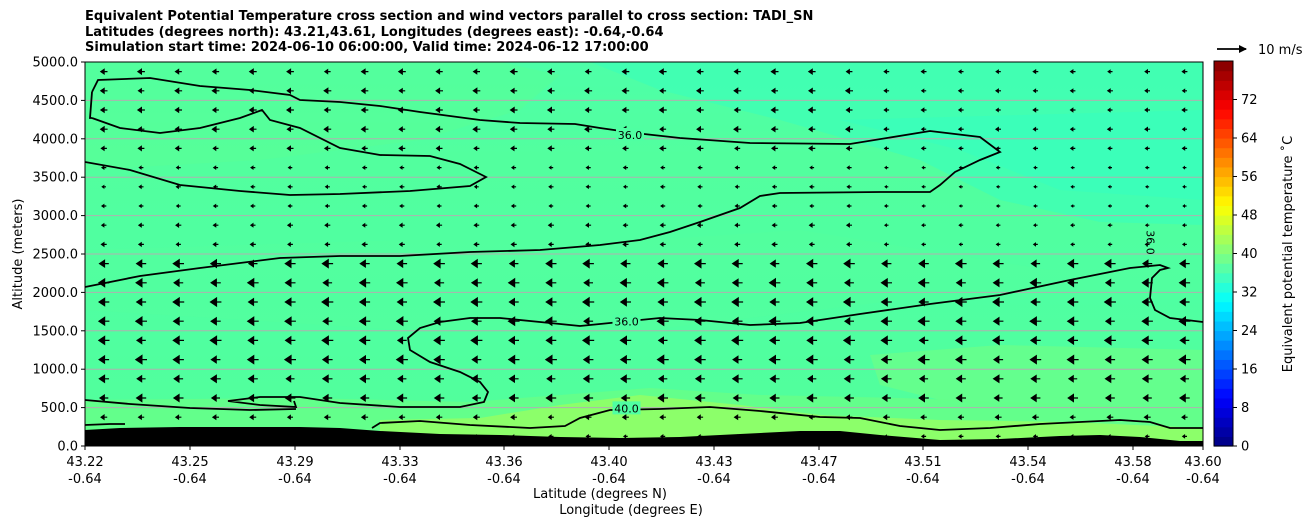  Describe the element at coordinates (1249, 331) in the screenshot. I see `colorbar-tick-label: 24` at that location.